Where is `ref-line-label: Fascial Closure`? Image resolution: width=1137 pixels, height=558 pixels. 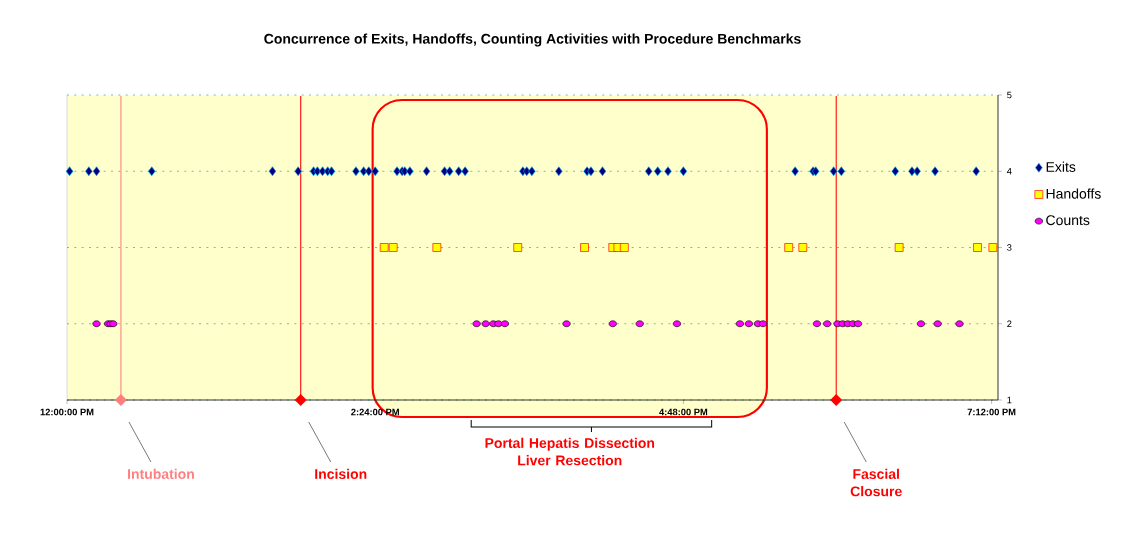
ref-line-label: Fascial Closure is located at coordinates (876, 482).